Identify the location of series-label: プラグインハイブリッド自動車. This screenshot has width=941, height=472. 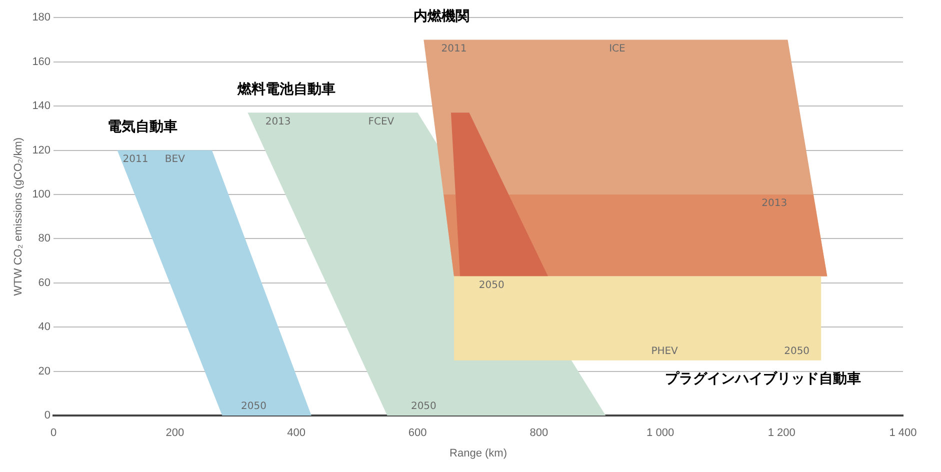
(763, 378).